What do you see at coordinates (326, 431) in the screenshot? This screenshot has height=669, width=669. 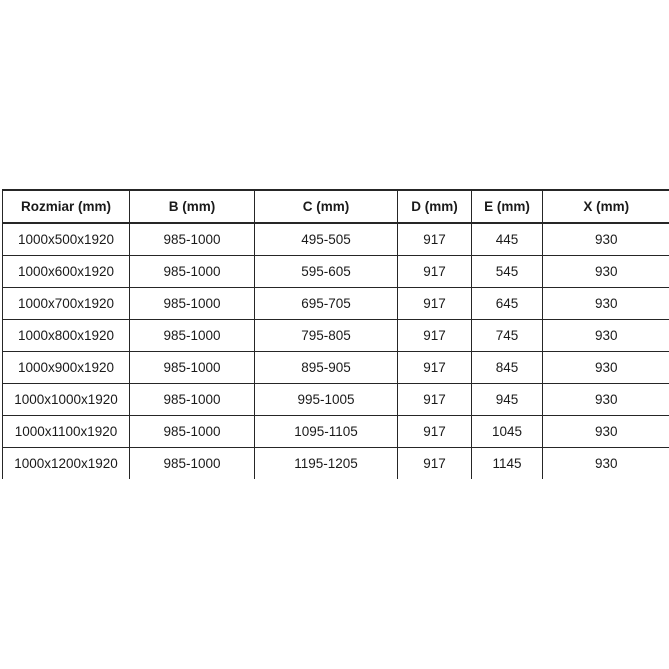 I see `cell-c: 1095-1105` at bounding box center [326, 431].